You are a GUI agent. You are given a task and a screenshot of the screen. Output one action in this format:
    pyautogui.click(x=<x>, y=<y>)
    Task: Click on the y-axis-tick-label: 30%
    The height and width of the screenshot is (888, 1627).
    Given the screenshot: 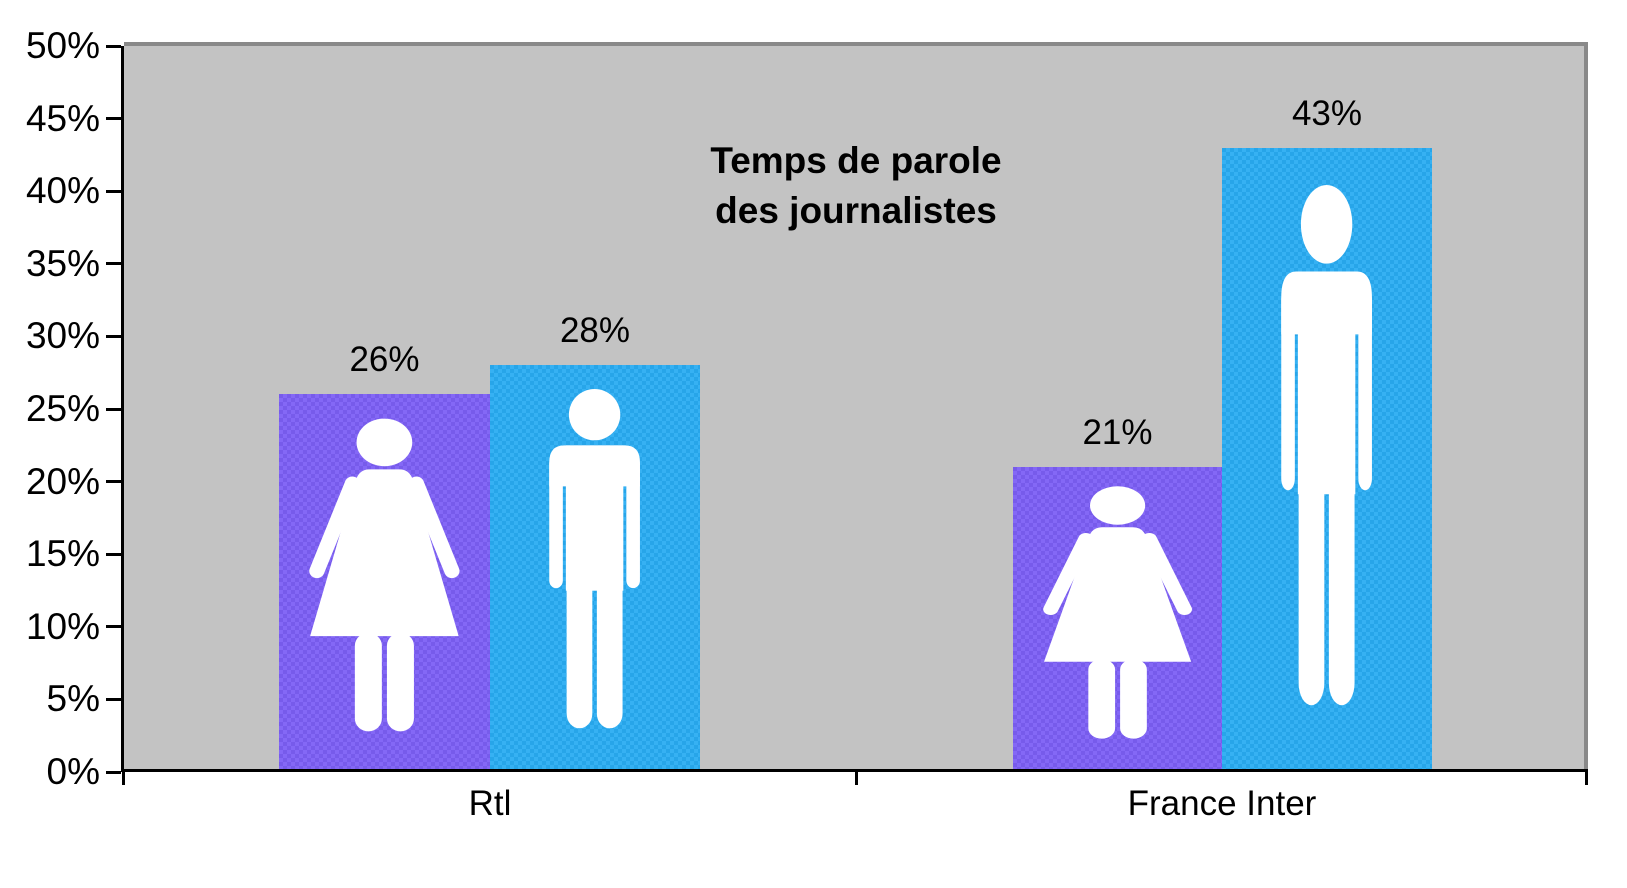 What is the action you would take?
    pyautogui.click(x=62, y=335)
    